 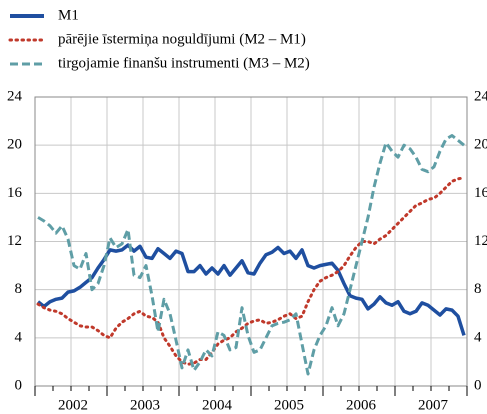 What do you see at coordinates (217, 405) in the screenshot?
I see `x-tick-label: 2004` at bounding box center [217, 405].